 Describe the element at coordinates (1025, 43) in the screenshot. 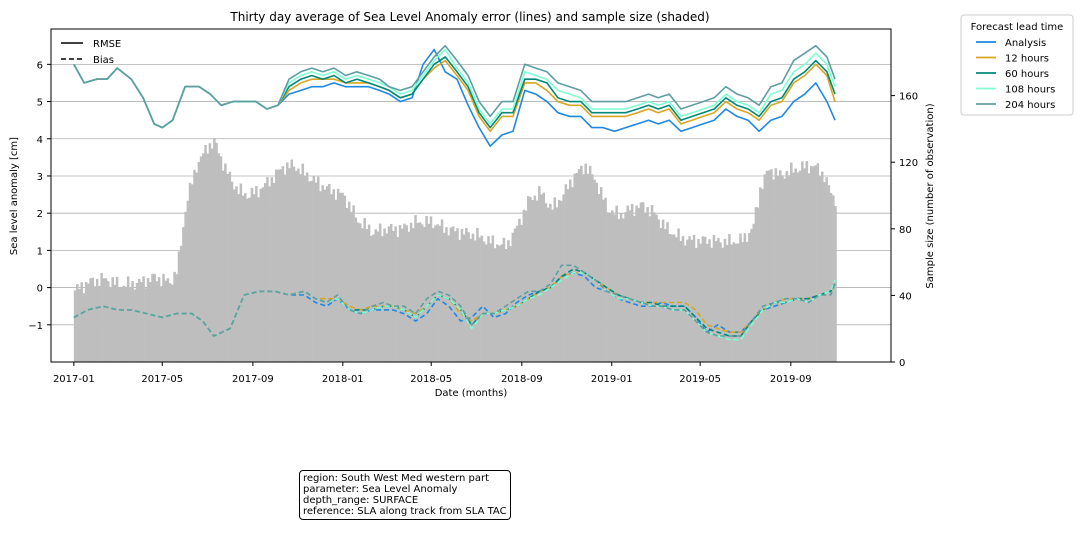

I see `lead-legend-label: Analysis` at that location.